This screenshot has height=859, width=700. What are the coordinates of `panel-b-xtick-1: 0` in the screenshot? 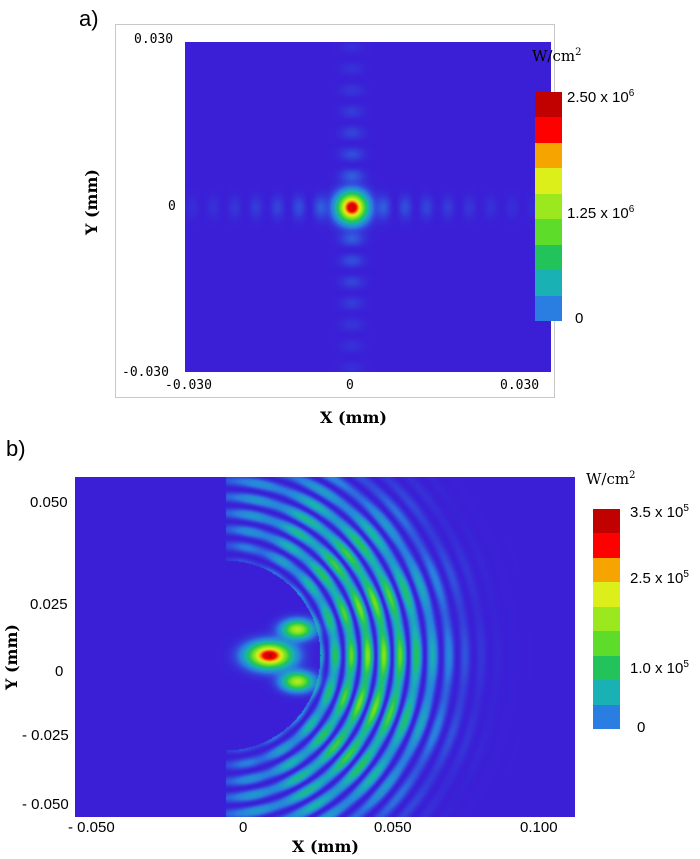 It's located at (243, 827).